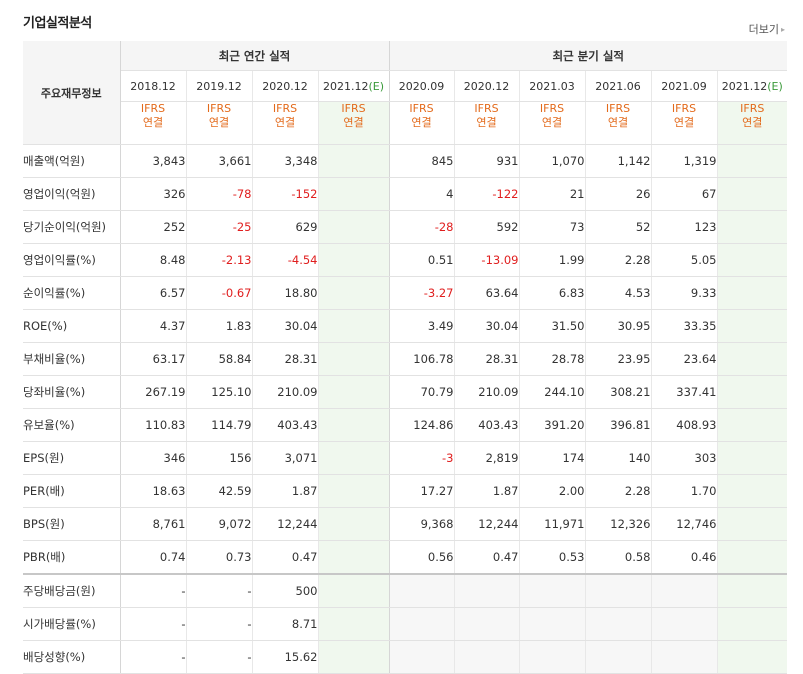 This screenshot has height=674, width=803. What do you see at coordinates (683, 326) in the screenshot?
I see `value-cell: 33.35` at bounding box center [683, 326].